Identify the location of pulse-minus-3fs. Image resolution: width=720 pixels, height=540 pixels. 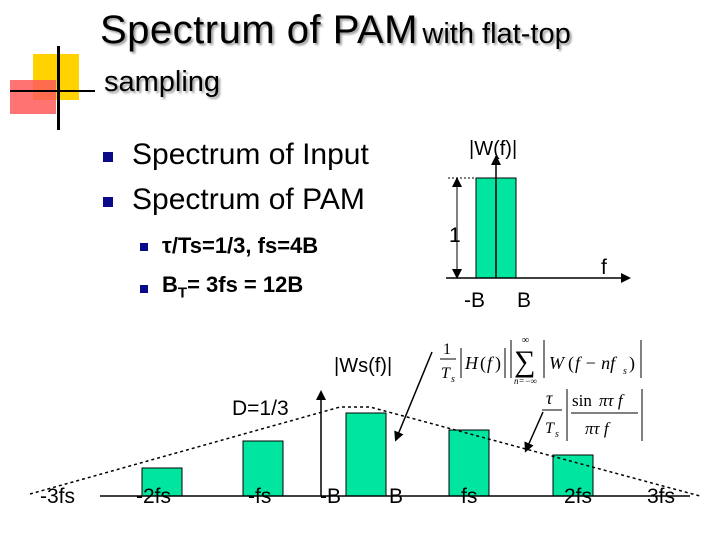
(162, 482).